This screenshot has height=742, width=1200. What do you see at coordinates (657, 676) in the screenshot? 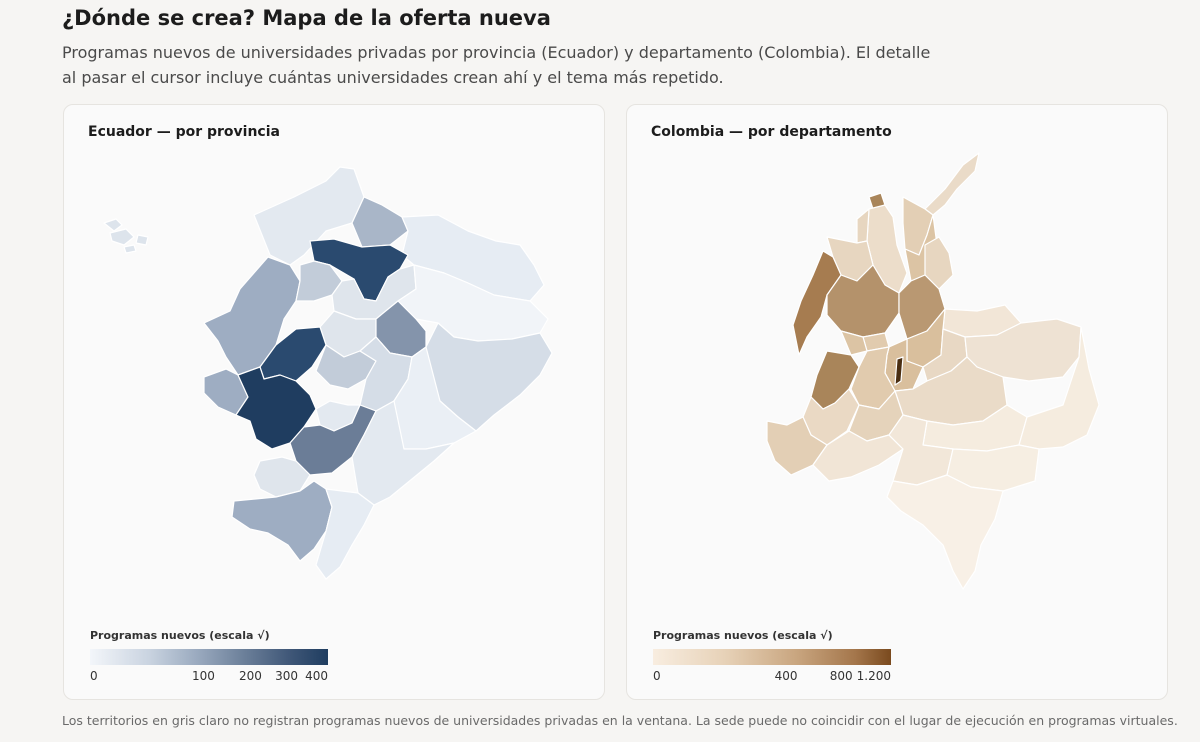
I see `colombia-legend-tick: 0` at bounding box center [657, 676].